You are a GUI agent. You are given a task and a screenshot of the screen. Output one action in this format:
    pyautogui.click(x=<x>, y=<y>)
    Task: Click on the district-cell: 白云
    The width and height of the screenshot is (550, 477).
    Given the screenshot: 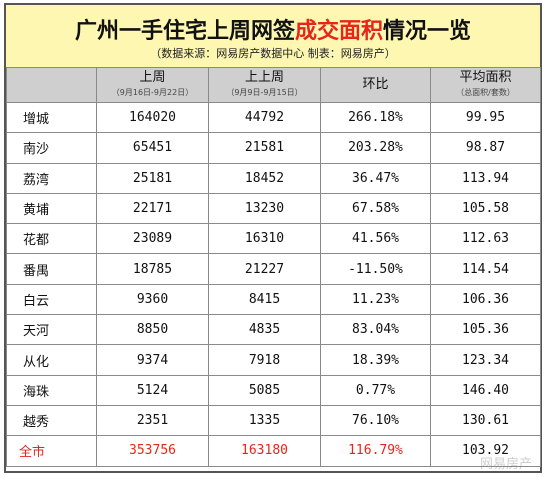 What is the action you would take?
    pyautogui.click(x=51, y=299)
    